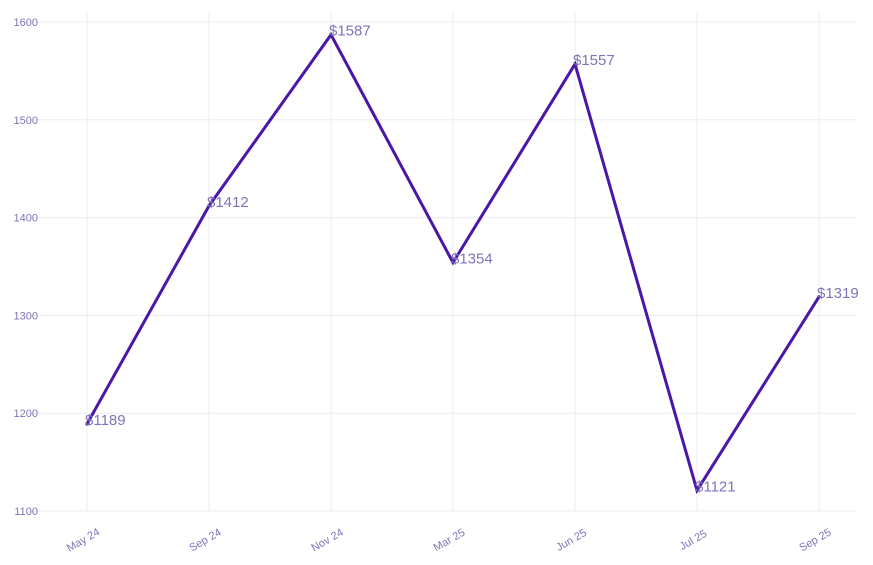  What do you see at coordinates (26, 121) in the screenshot?
I see `y-tick-label: 1500` at bounding box center [26, 121].